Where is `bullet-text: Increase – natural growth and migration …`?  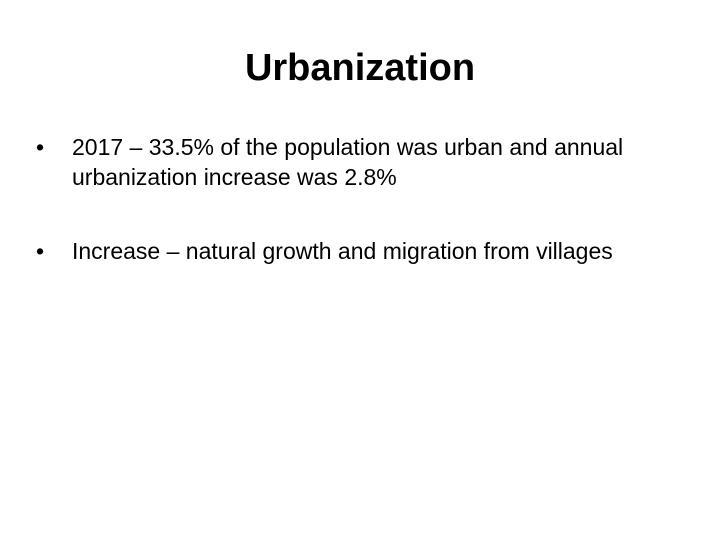
bullet-text: Increase – natural growth and migration … is located at coordinates (342, 251).